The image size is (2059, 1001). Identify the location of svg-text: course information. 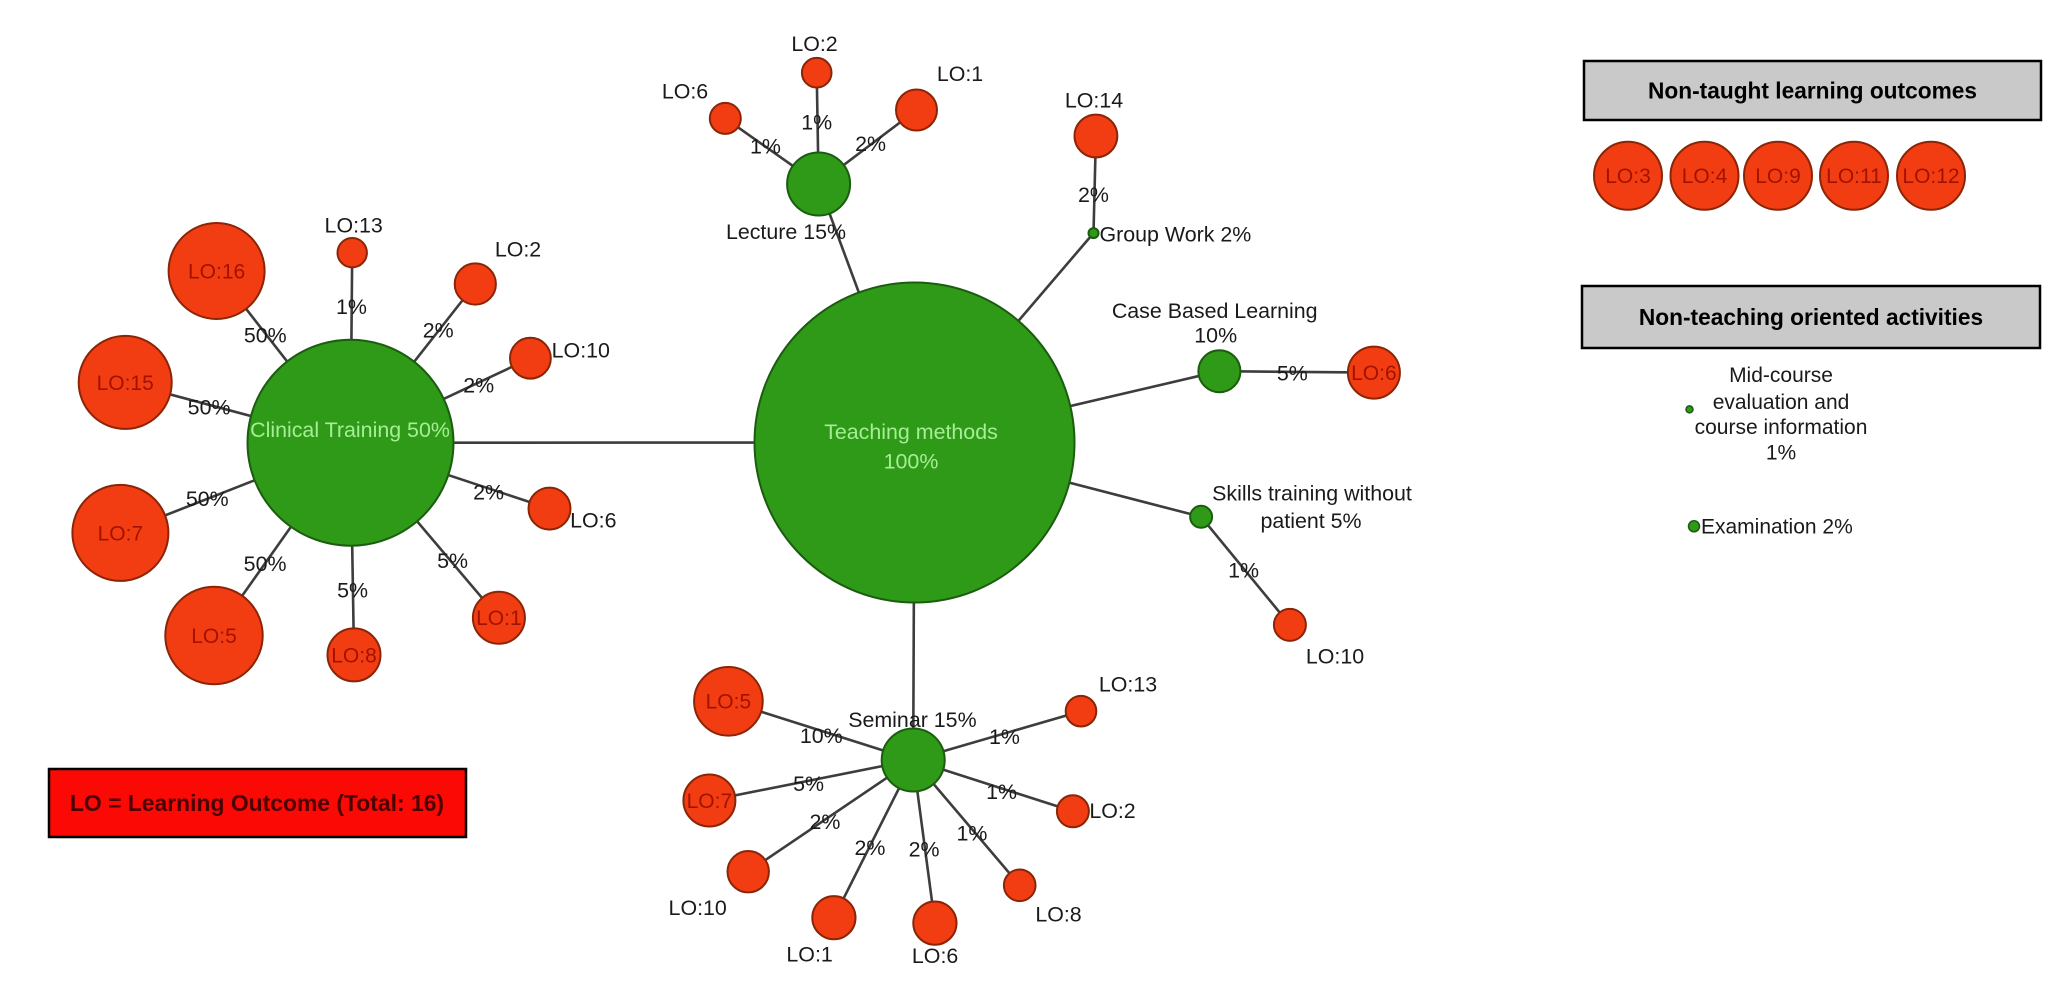
(1781, 427).